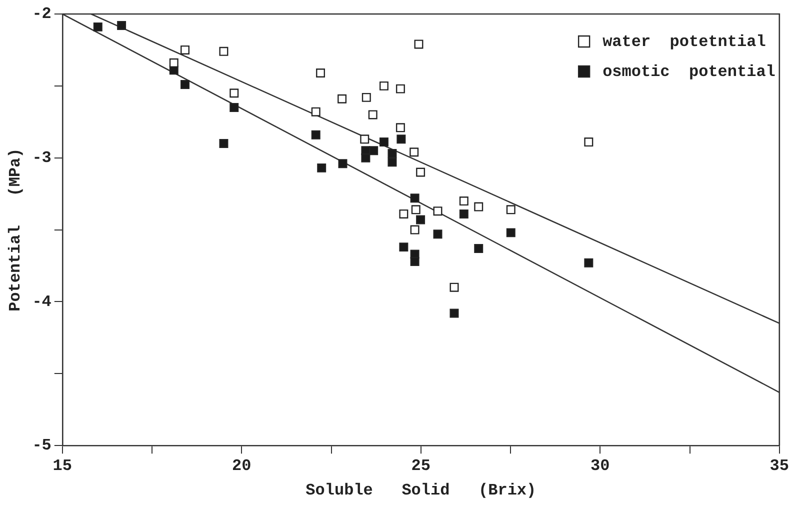  Describe the element at coordinates (62, 466) in the screenshot. I see `x-tick-label: 15` at that location.